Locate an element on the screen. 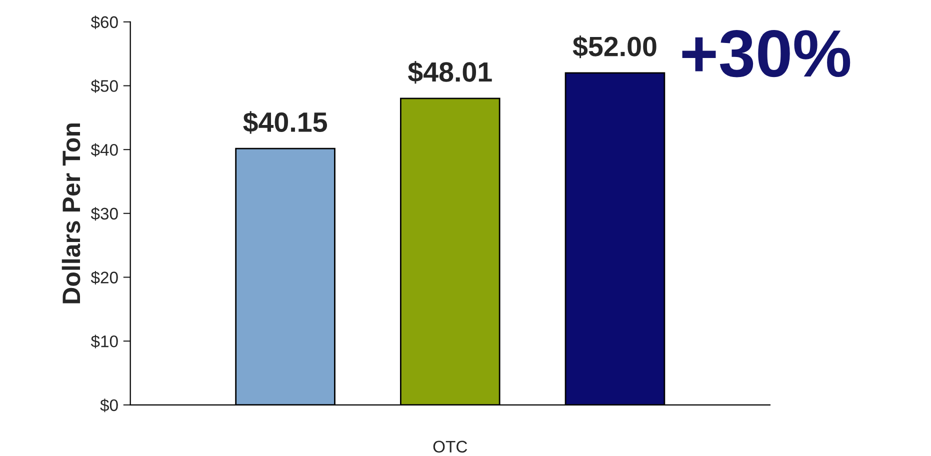 The image size is (931, 456). y-tick-label: $60 is located at coordinates (104, 23).